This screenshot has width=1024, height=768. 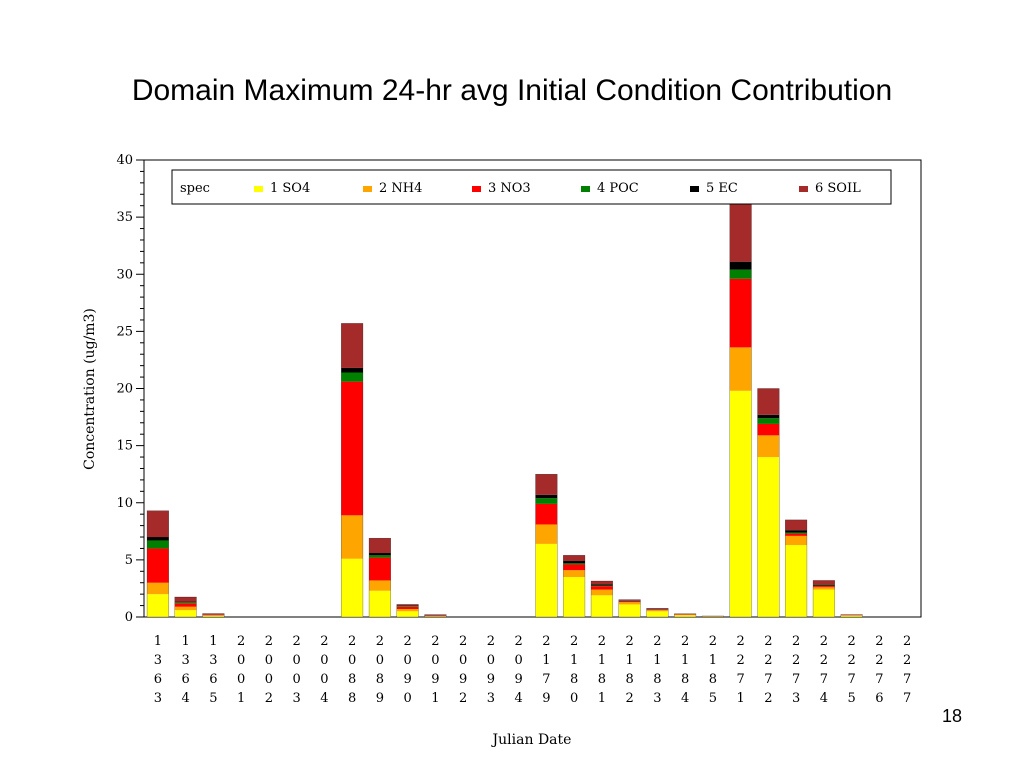 I want to click on legend-label: 1 SO4, so click(x=290, y=188).